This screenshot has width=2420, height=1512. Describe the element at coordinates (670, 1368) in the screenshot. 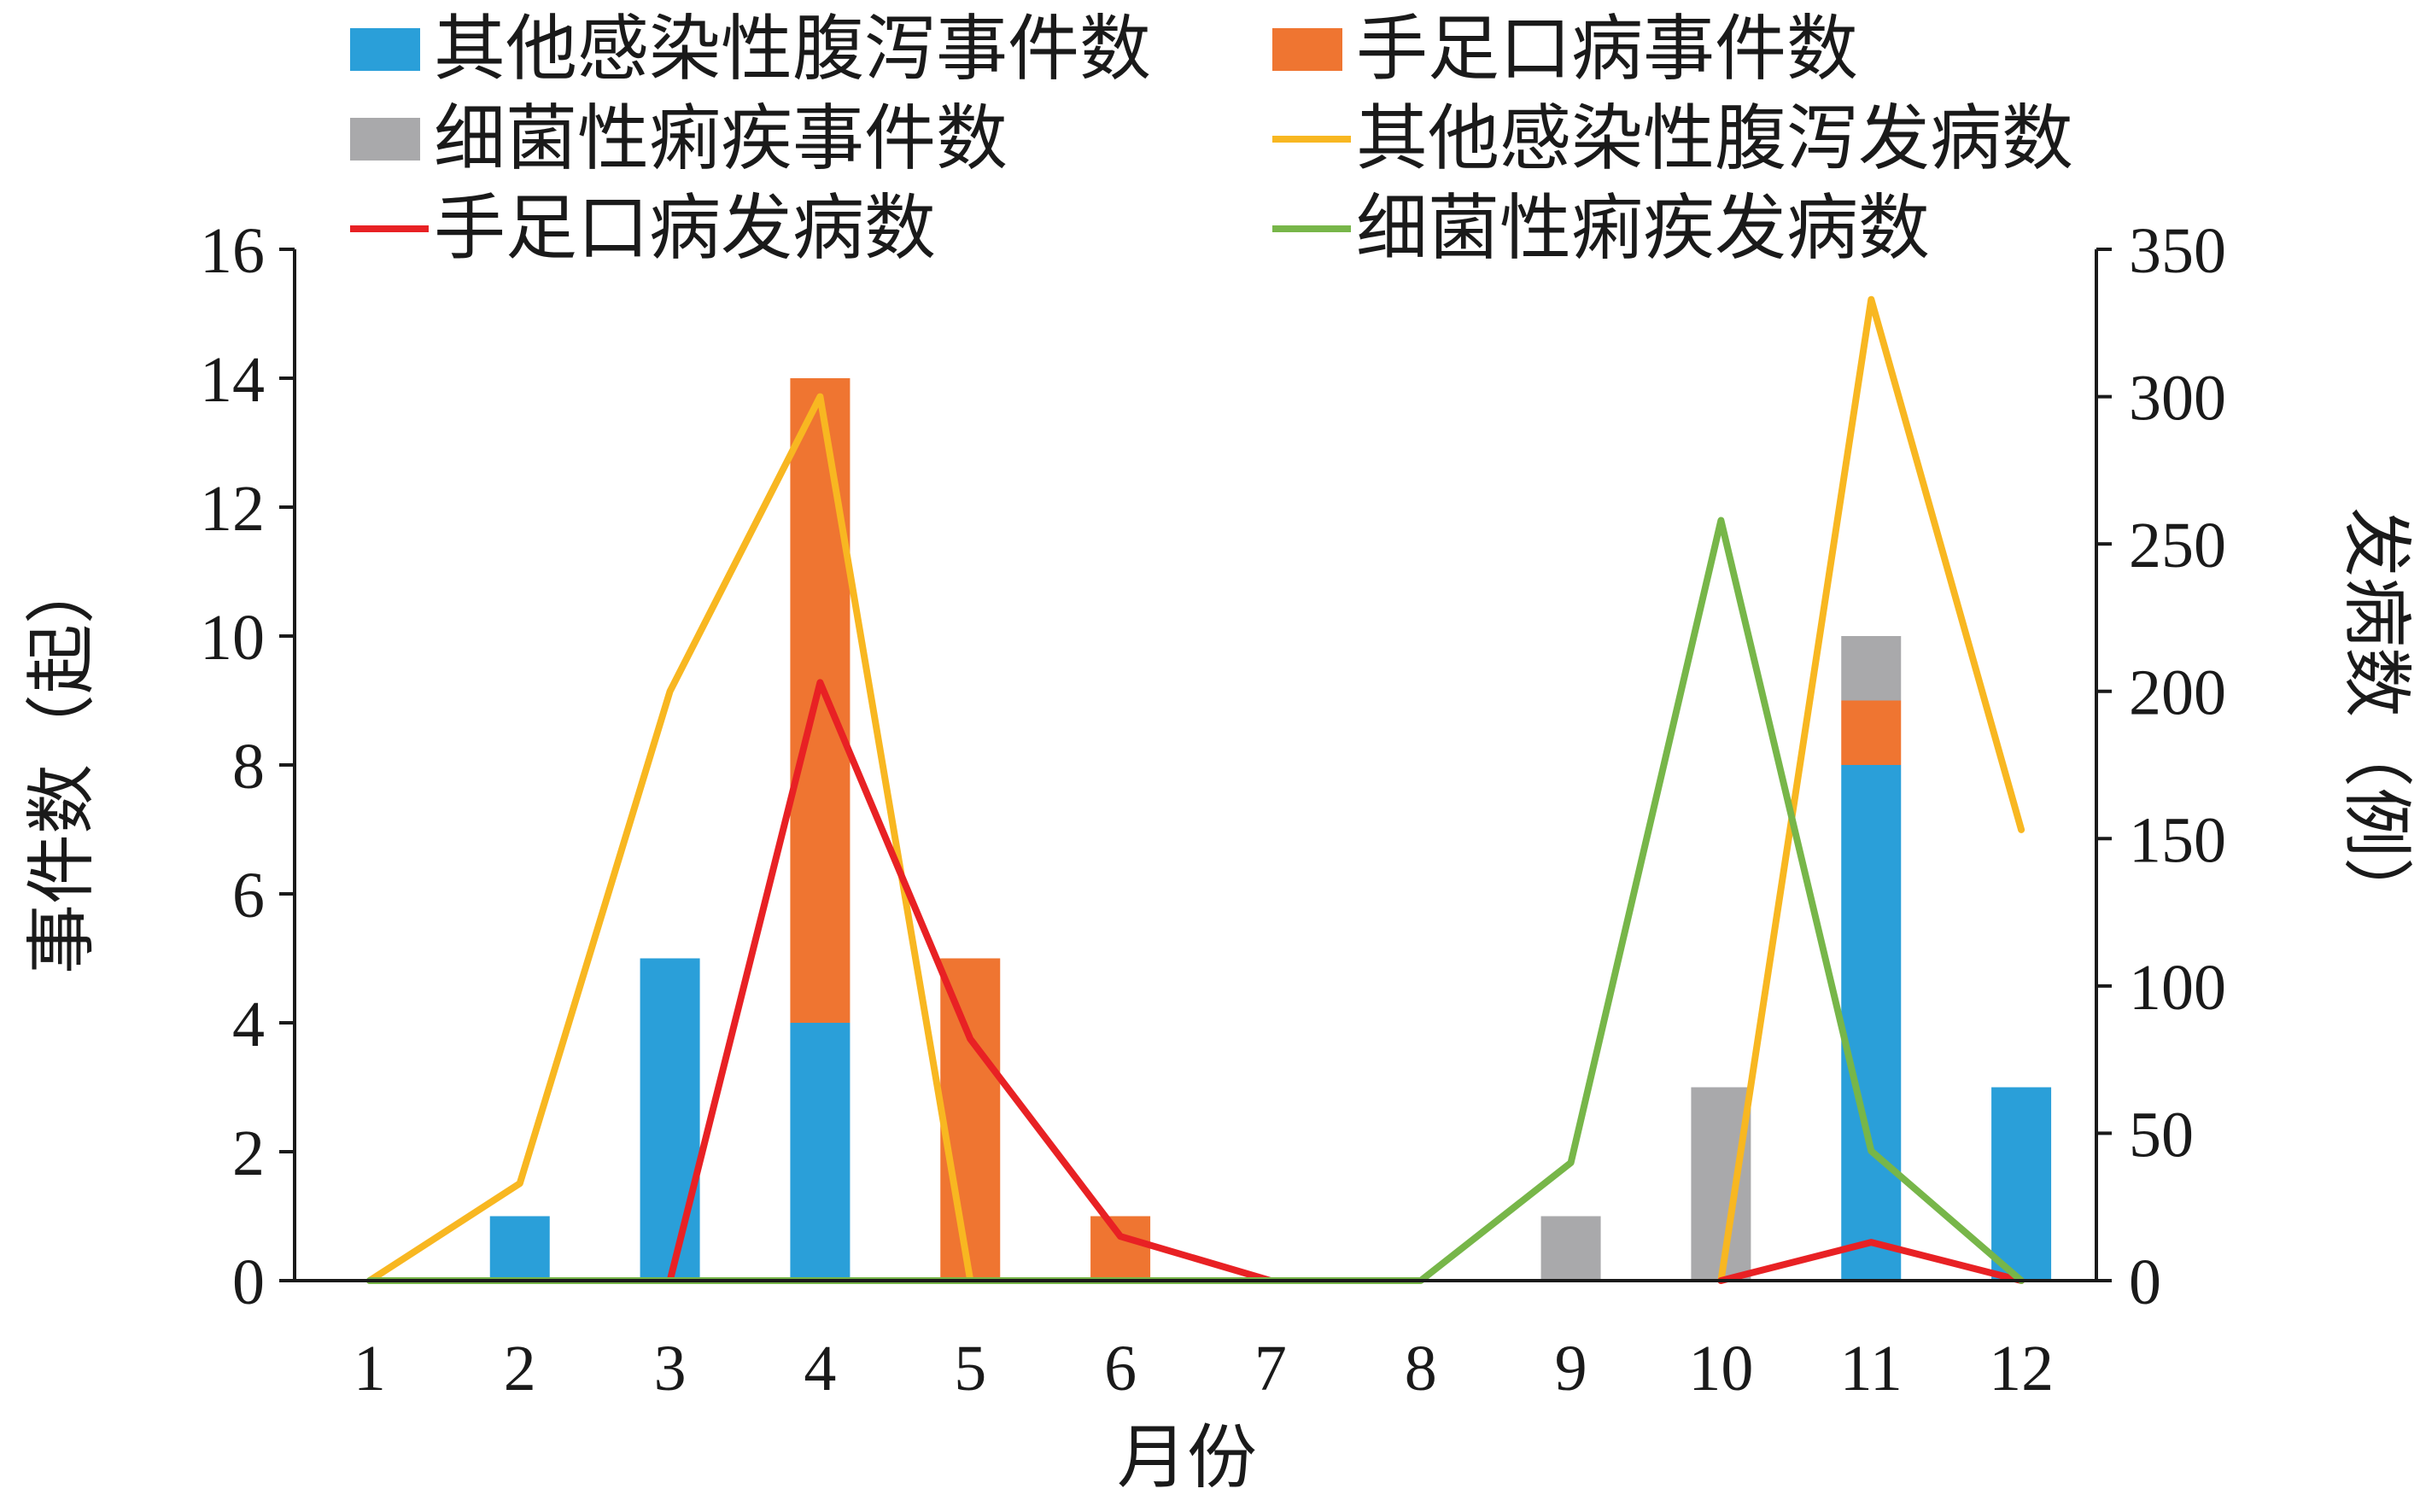

I see `x-tick-label: 3` at that location.